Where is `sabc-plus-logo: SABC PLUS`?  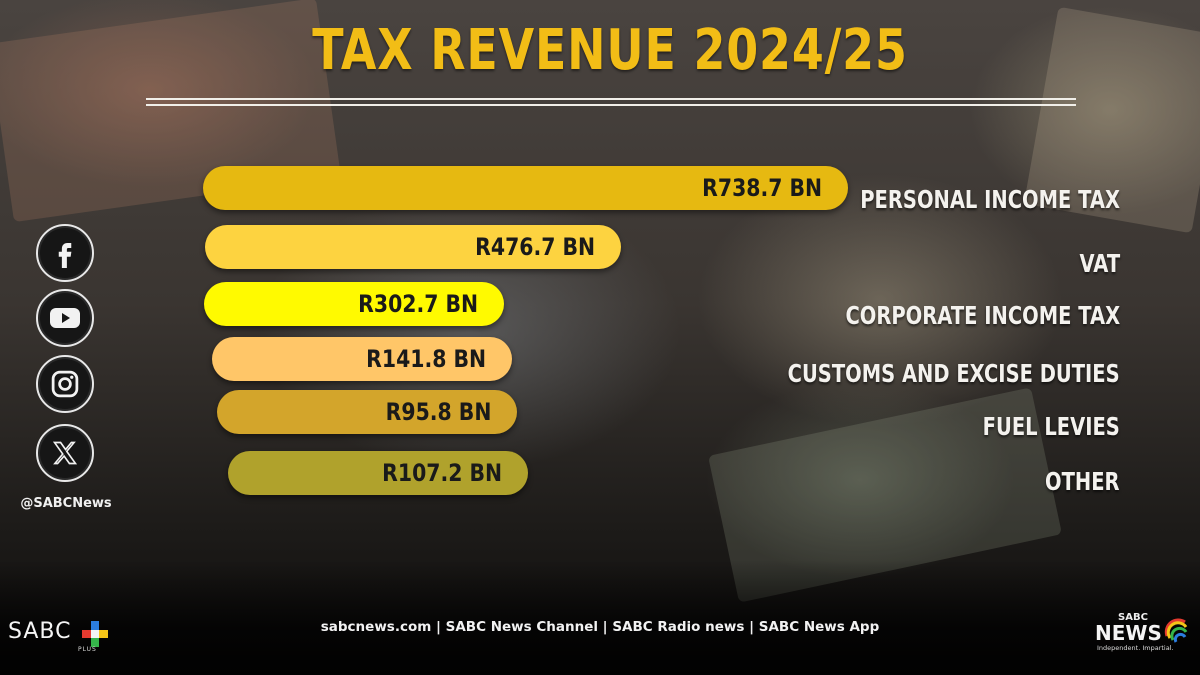 sabc-plus-logo: SABC PLUS is located at coordinates (63, 635).